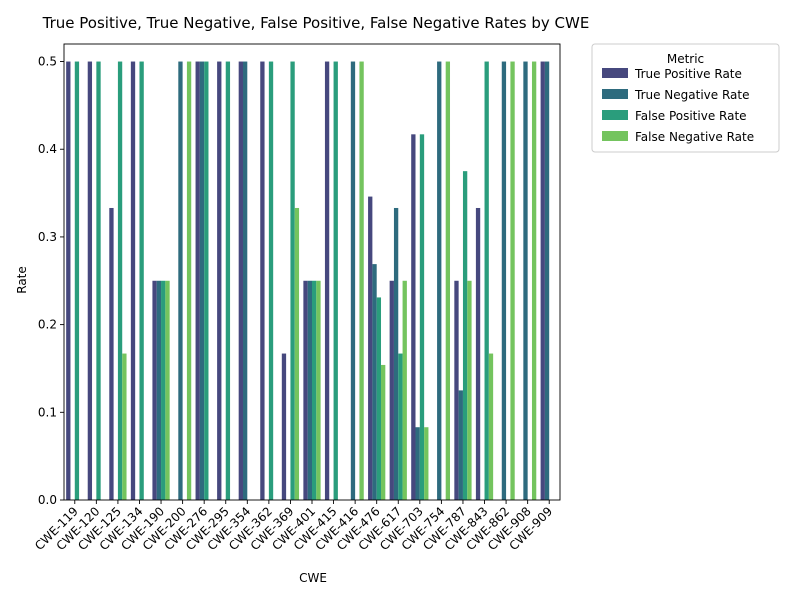 Image resolution: width=800 pixels, height=604 pixels. I want to click on y-tick-label: 0.3, so click(47, 237).